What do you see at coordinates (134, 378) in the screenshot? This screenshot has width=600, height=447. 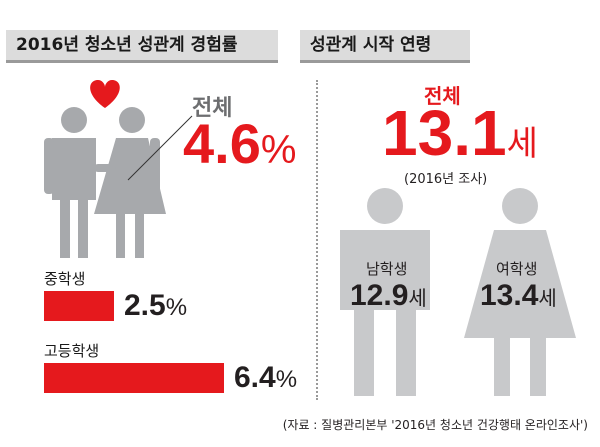 I see `bar-high-school` at bounding box center [134, 378].